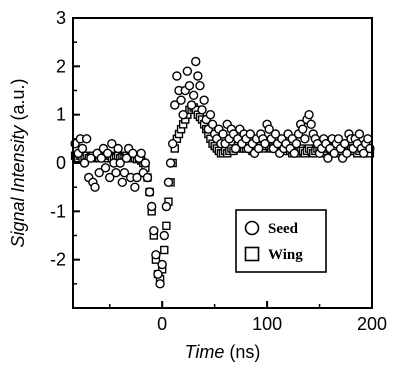 The height and width of the screenshot is (372, 396). I want to click on y-tick-label-2: 0, so click(61, 163).